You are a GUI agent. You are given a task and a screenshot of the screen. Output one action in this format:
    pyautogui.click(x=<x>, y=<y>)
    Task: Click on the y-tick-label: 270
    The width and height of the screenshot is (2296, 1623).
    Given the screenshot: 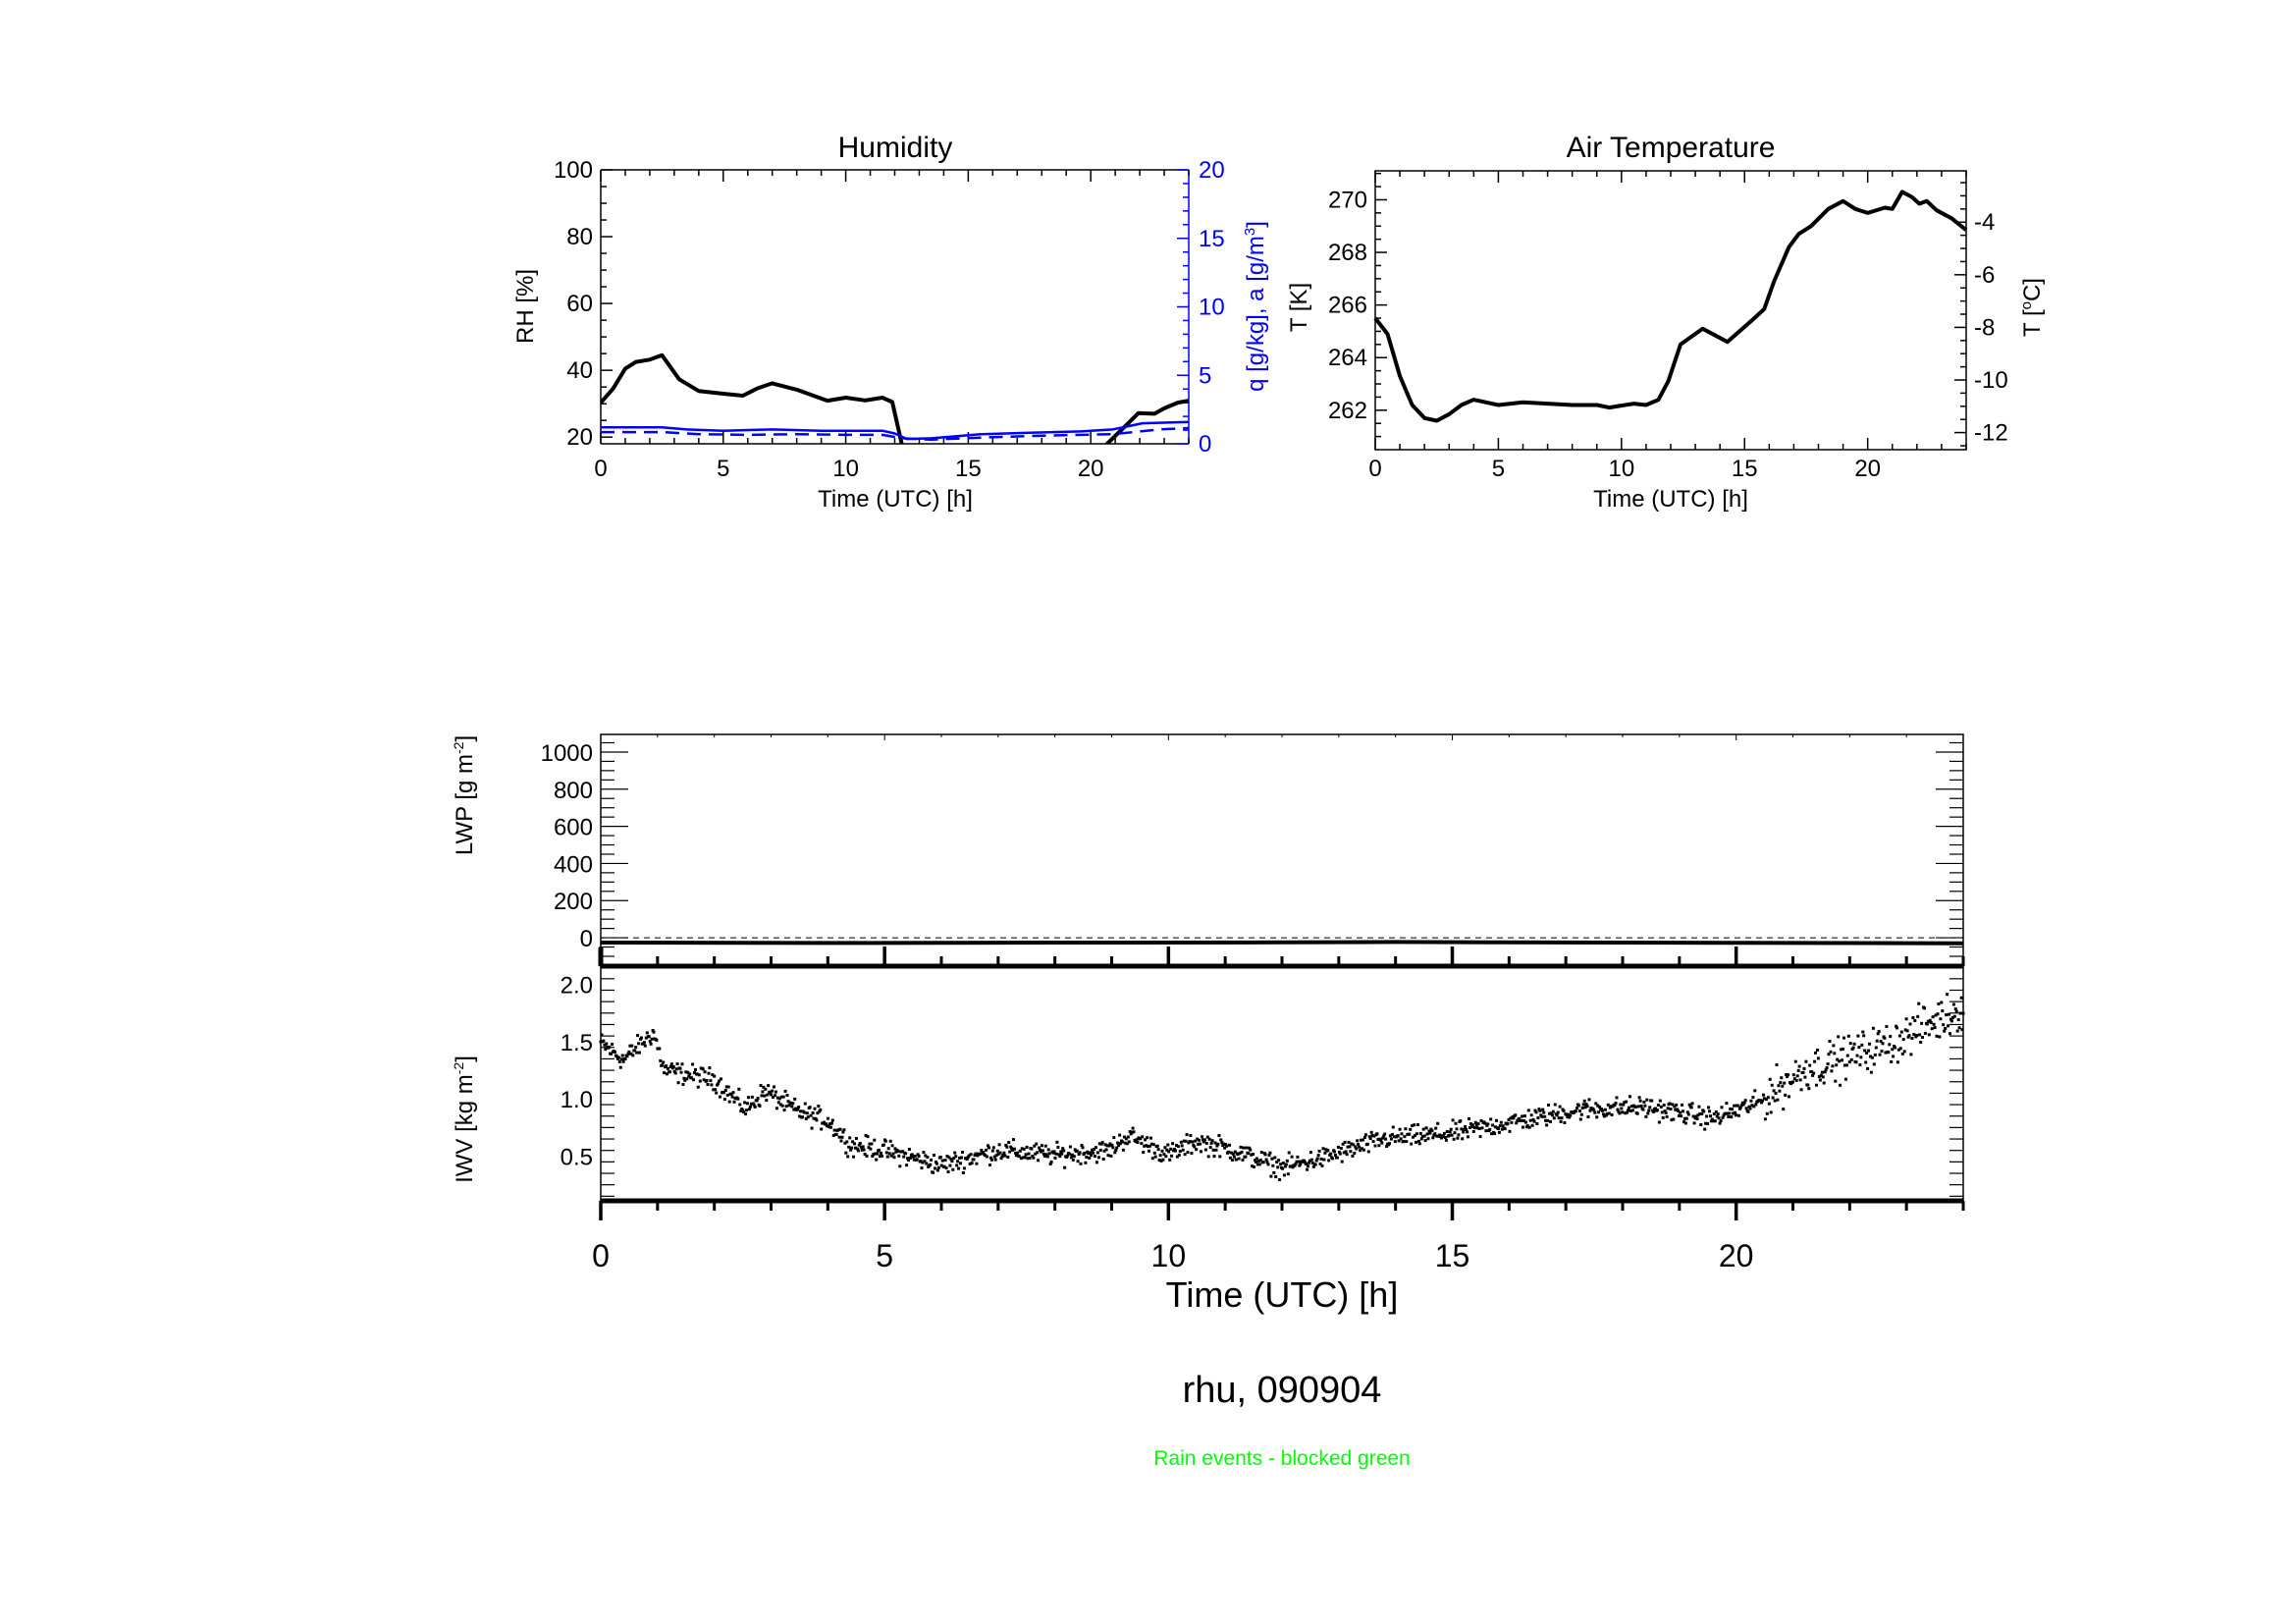 What is the action you would take?
    pyautogui.click(x=1347, y=200)
    